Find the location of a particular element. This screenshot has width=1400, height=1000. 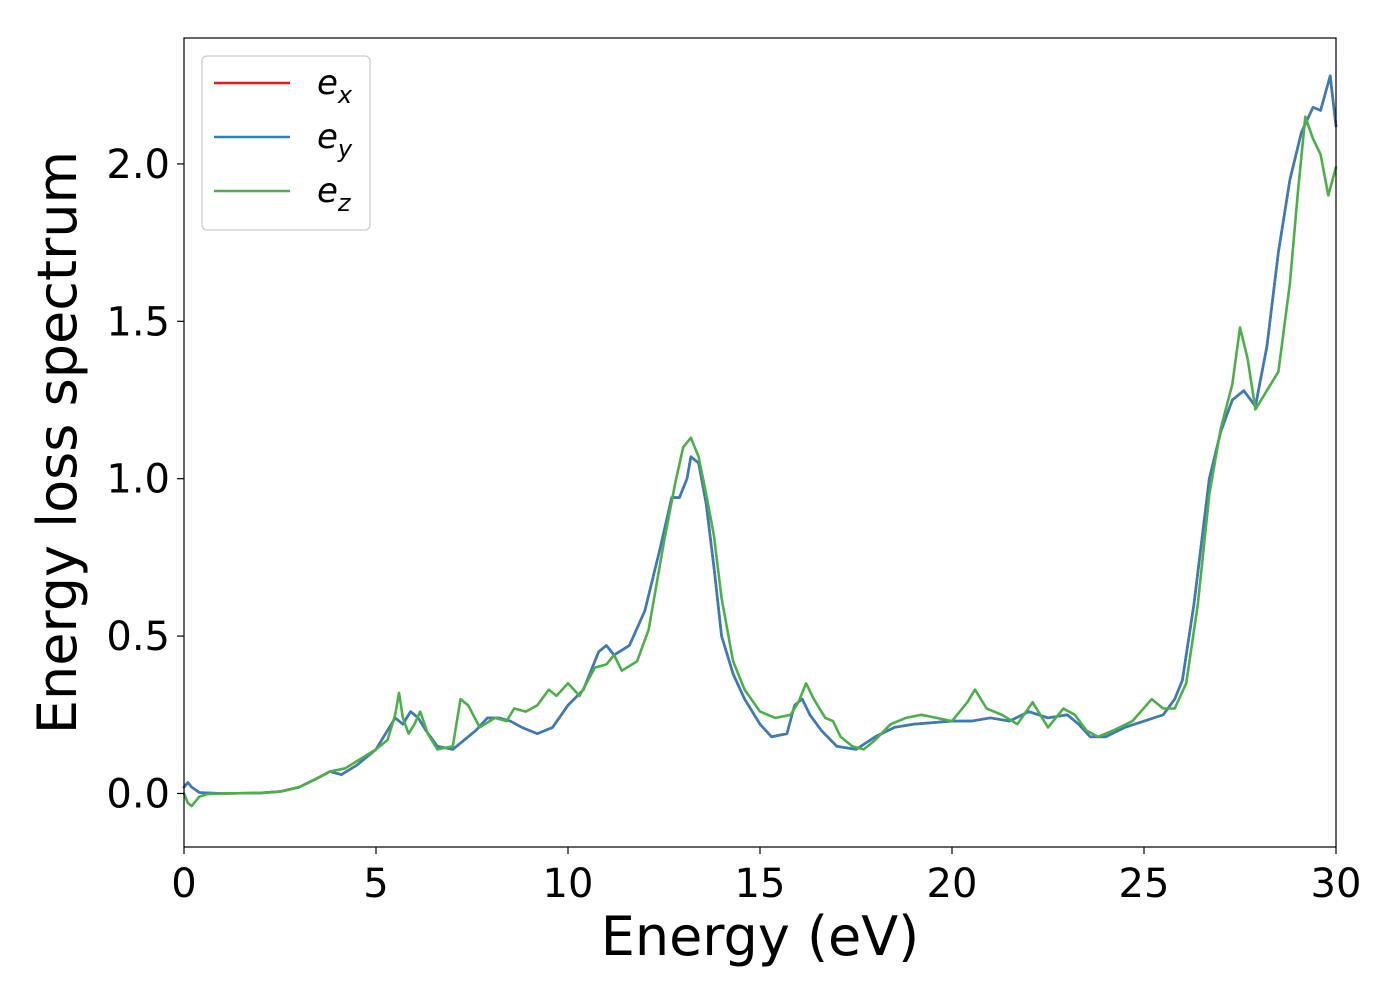

legend-label-e-z: ez is located at coordinates (334, 194).